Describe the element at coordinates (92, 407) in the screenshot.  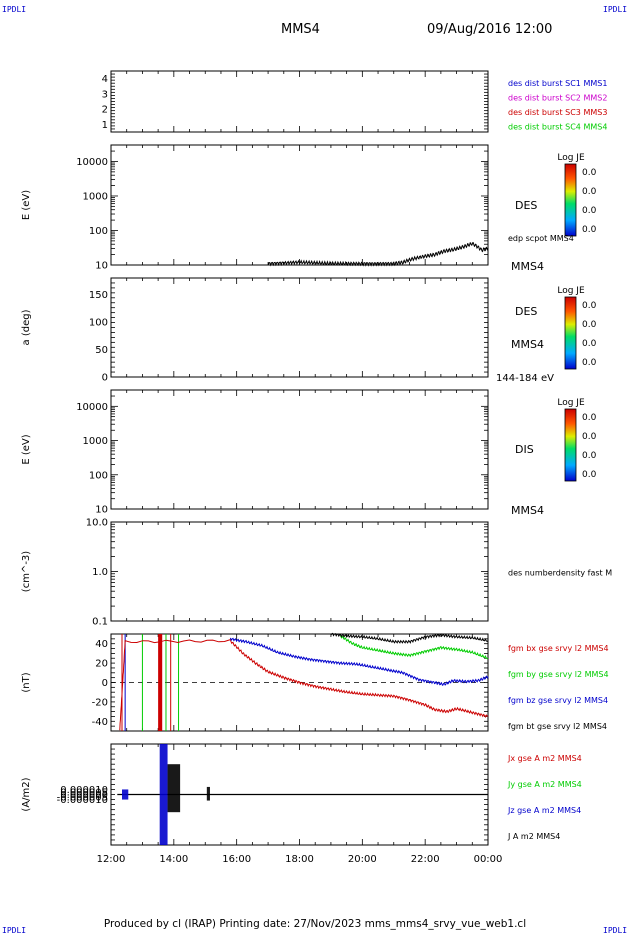
I see `y-tick-label: 10000` at that location.